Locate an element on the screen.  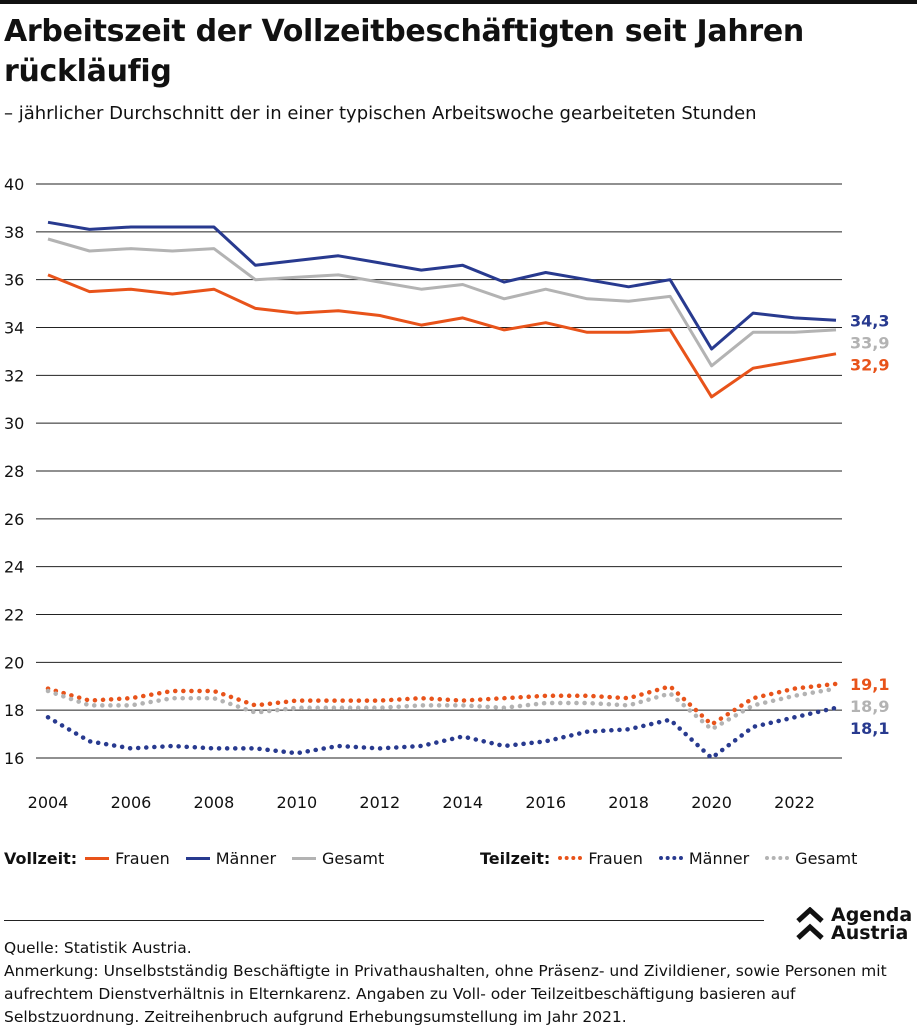
legend-teilzeit: Teilzeit: Frauen Männer Gesamt is located at coordinates (676, 858).